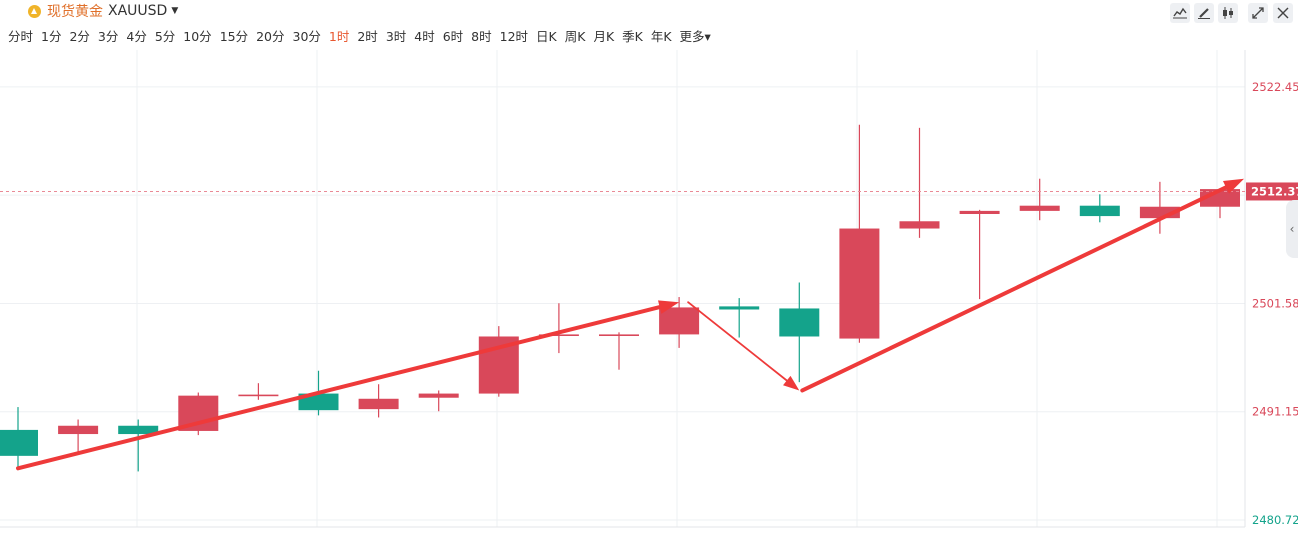 The image size is (1298, 548). I want to click on period-tab: 30分, so click(306, 36).